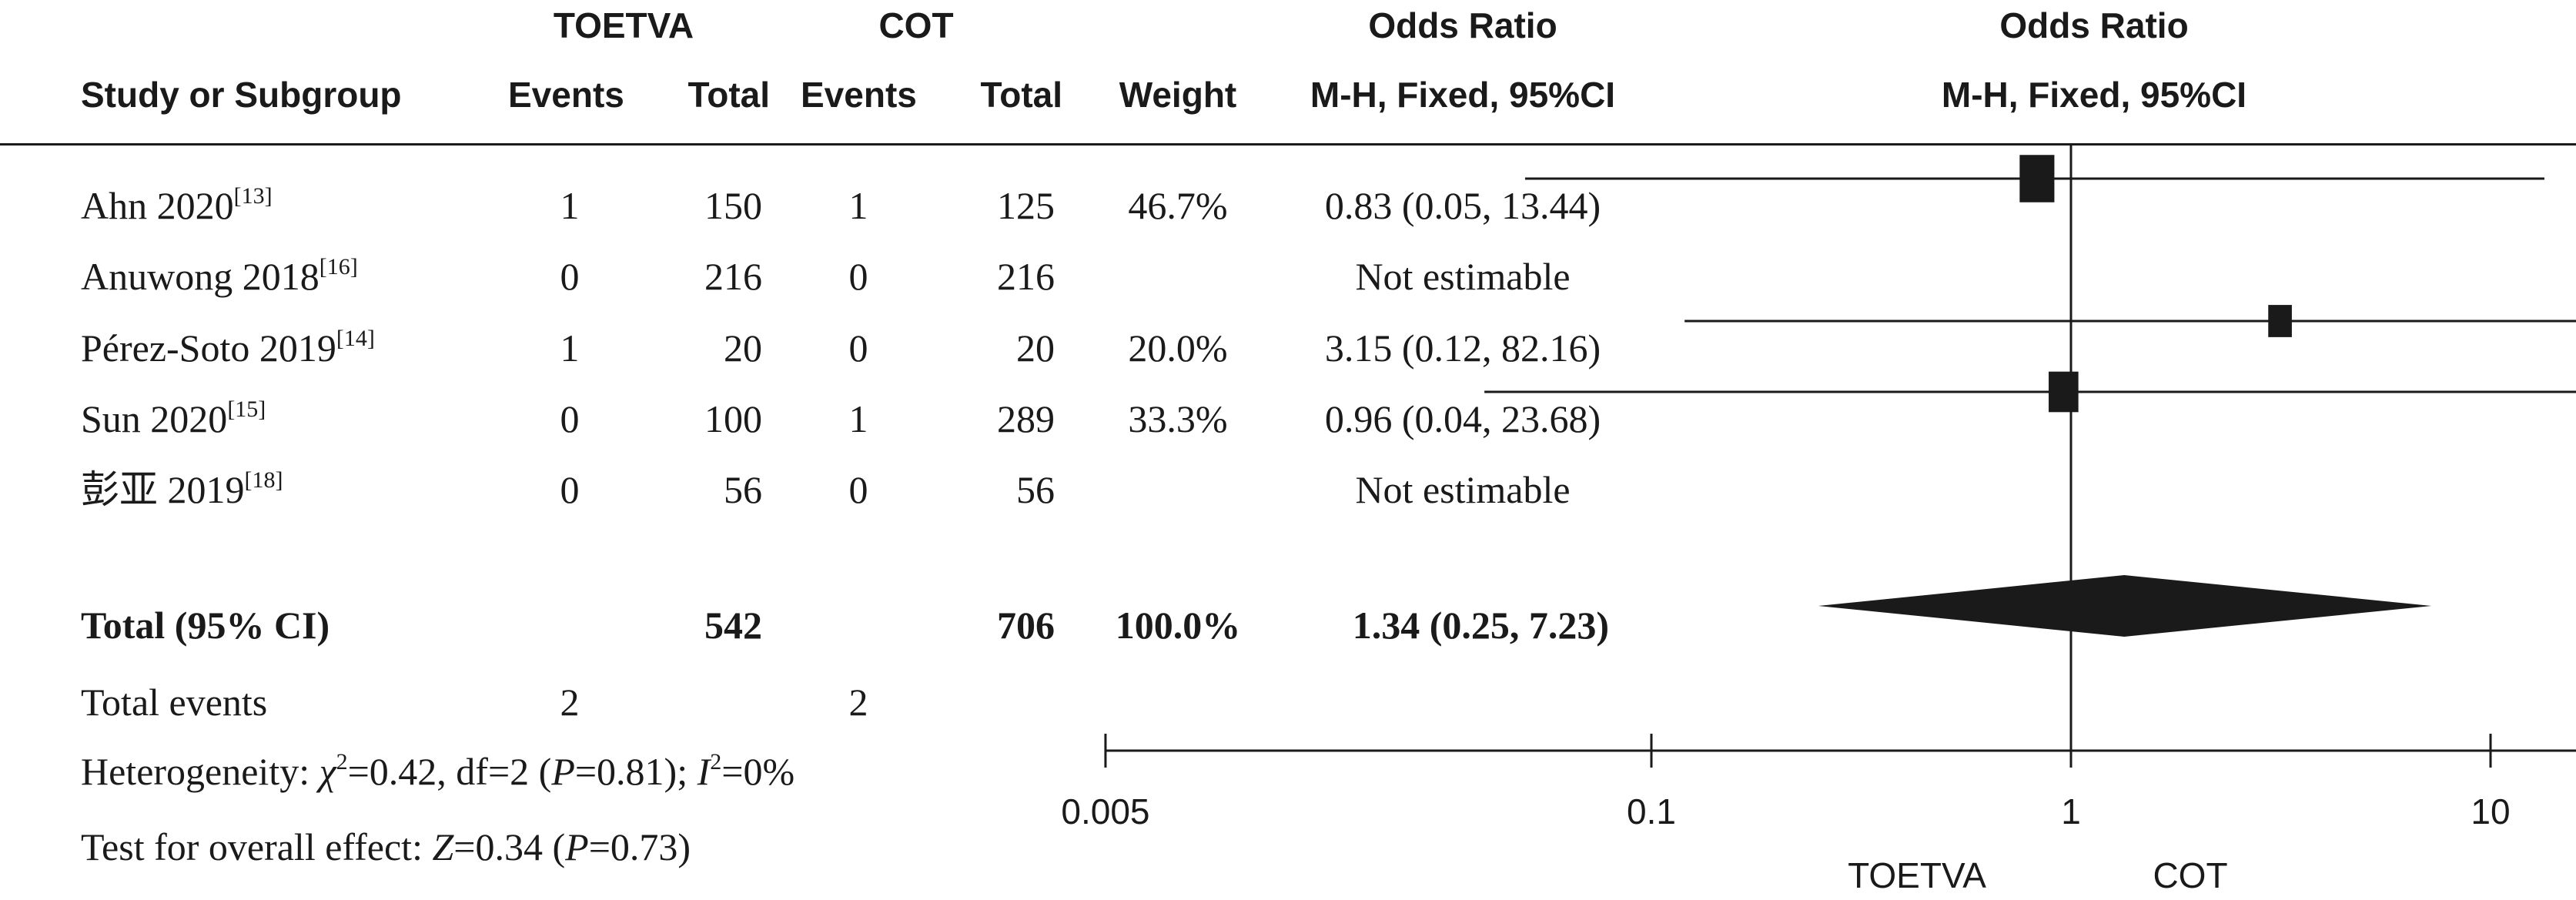  What do you see at coordinates (1178, 348) in the screenshot?
I see `weight-cell: 20.0%` at bounding box center [1178, 348].